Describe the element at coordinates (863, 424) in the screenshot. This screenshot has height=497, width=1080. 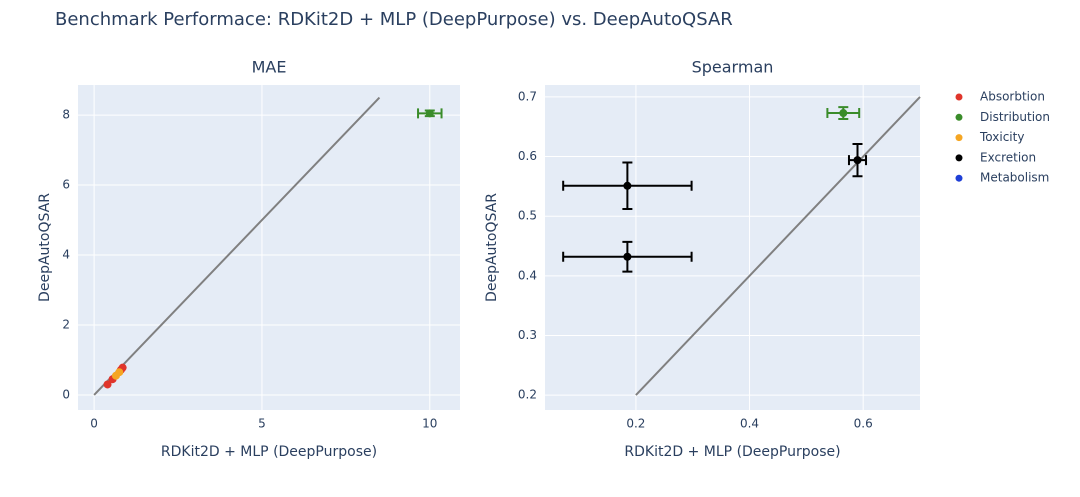
I see `x-tick-label: 0.6` at that location.